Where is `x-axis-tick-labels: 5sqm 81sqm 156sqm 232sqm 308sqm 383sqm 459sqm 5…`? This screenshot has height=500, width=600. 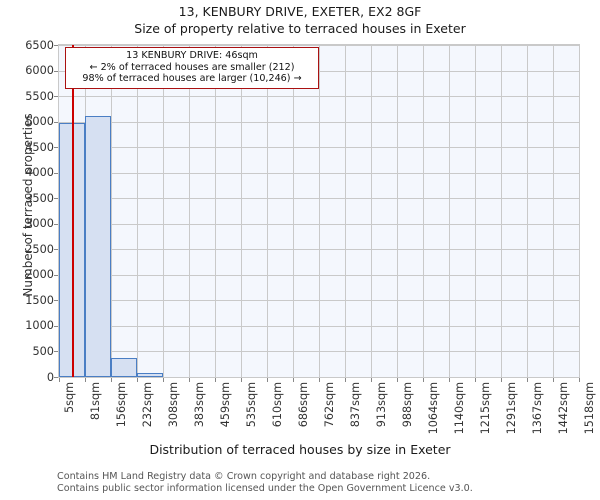
x-axis-tick-labels: 5sqm 81sqm 156sqm 232sqm 308sqm 383sqm 459sqm 5… is located at coordinates (300, 412).